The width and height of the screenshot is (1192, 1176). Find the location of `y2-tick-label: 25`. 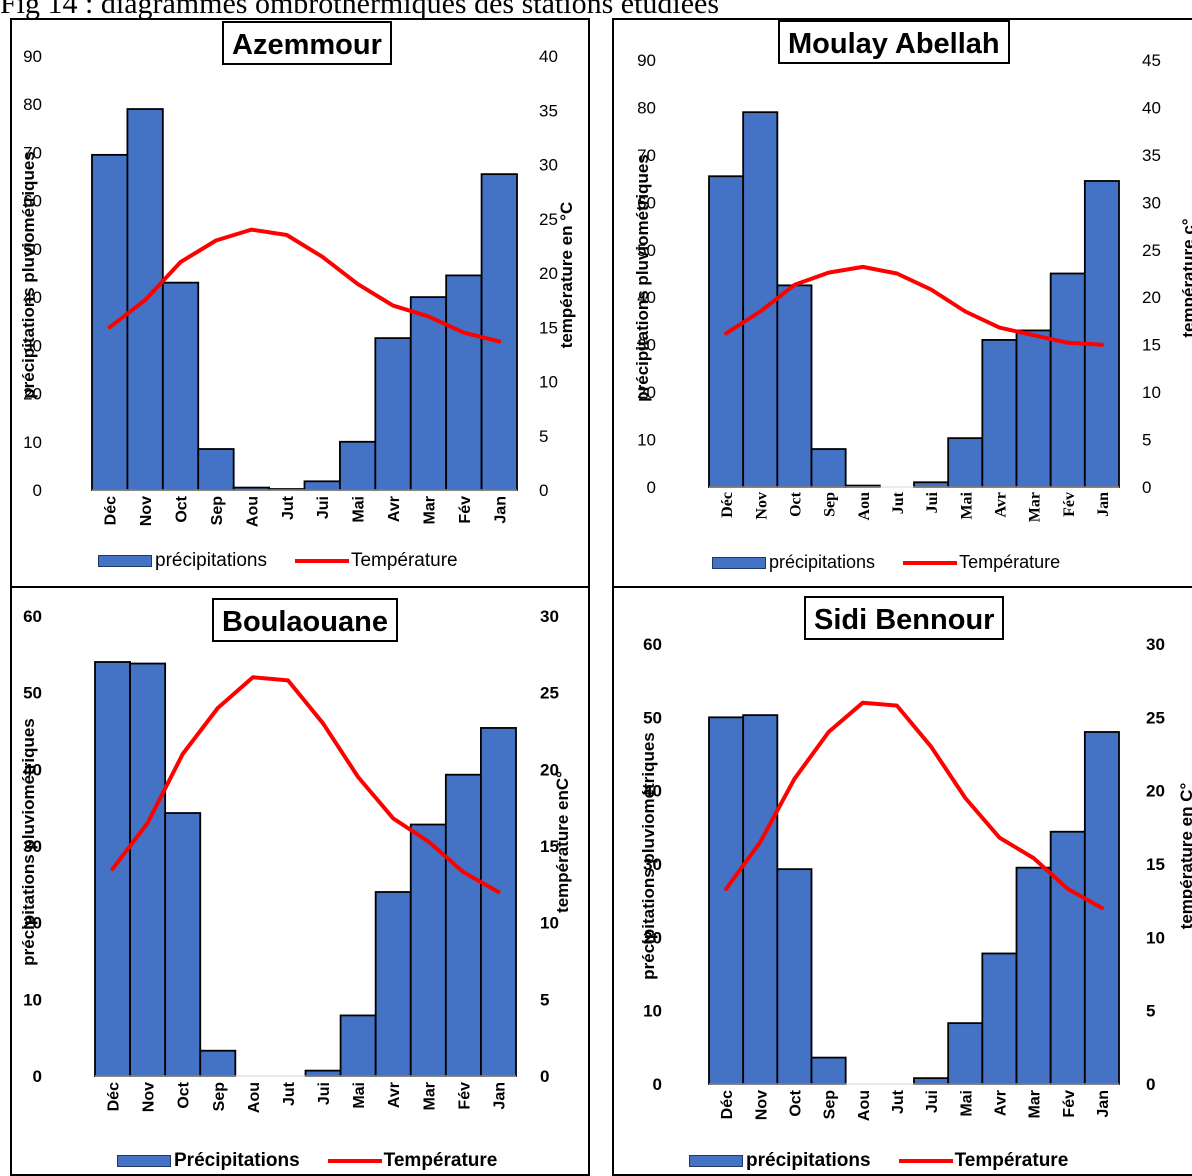

y2-tick-label: 25 is located at coordinates (548, 219).